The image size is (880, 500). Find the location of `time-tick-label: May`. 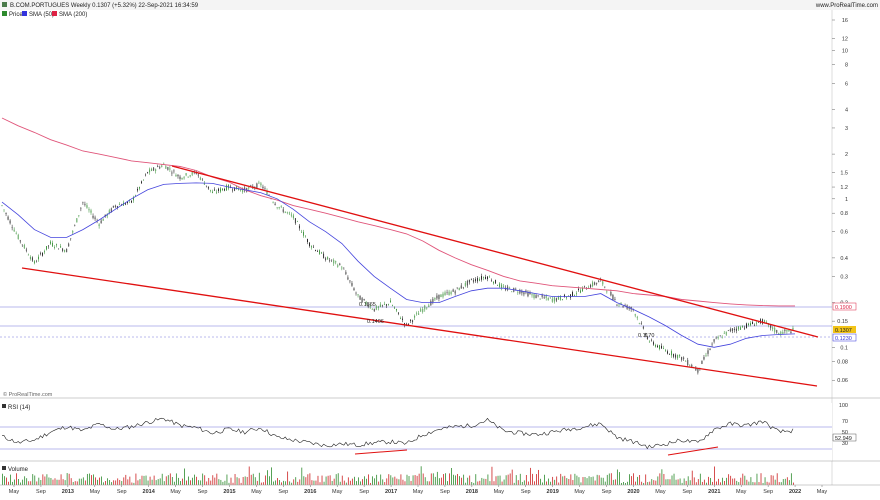

time-tick-label: May is located at coordinates (418, 492).